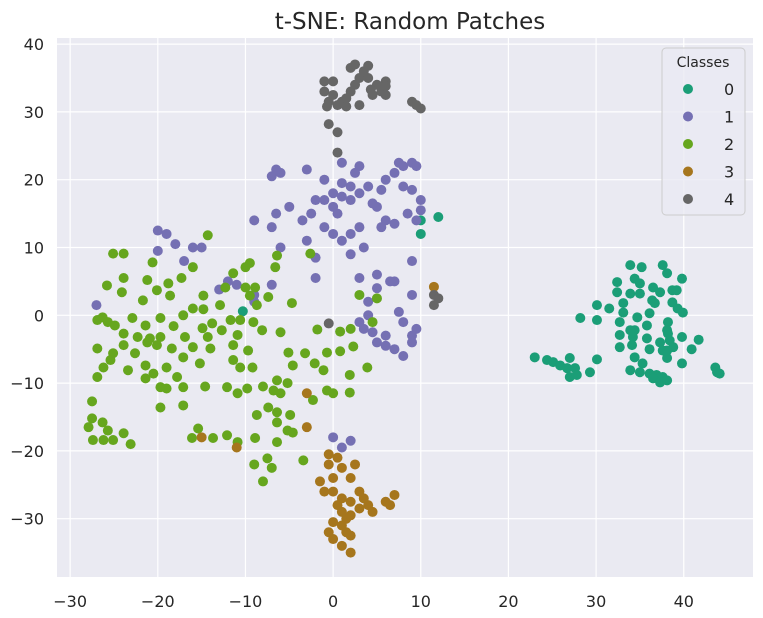 The image size is (763, 618). Describe the element at coordinates (34, 44) in the screenshot. I see `y-tick-label: 40` at that location.